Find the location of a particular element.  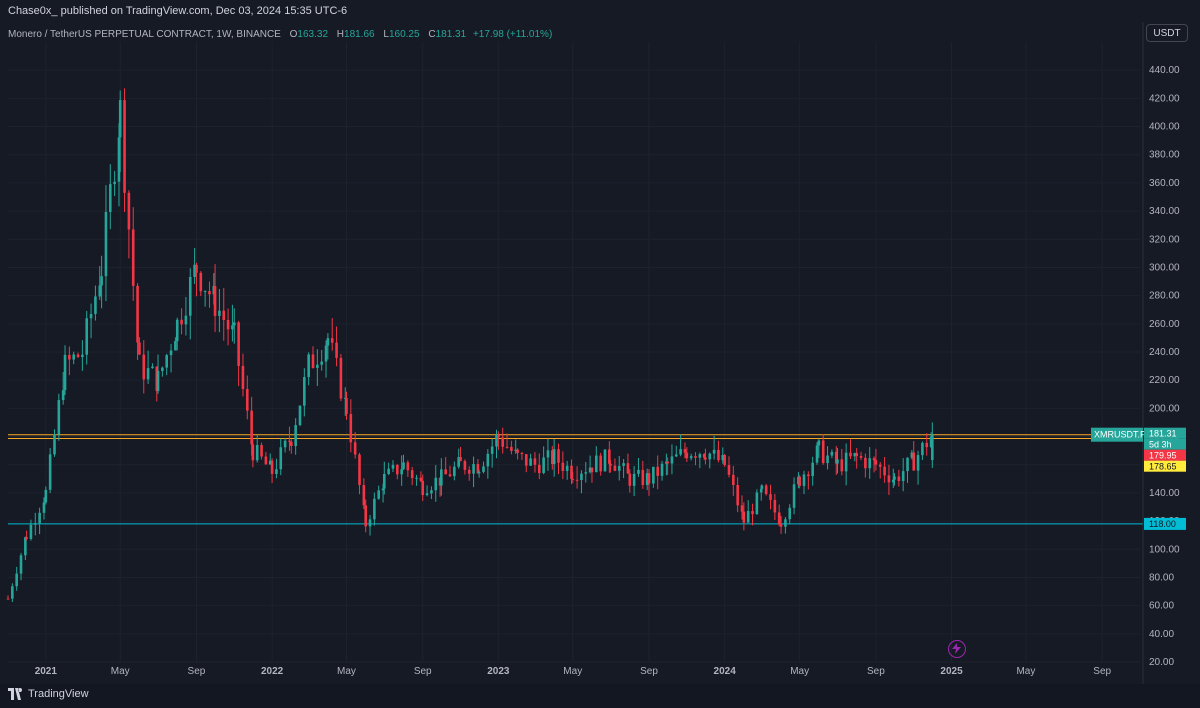

x-tick-label: May is located at coordinates (799, 671).